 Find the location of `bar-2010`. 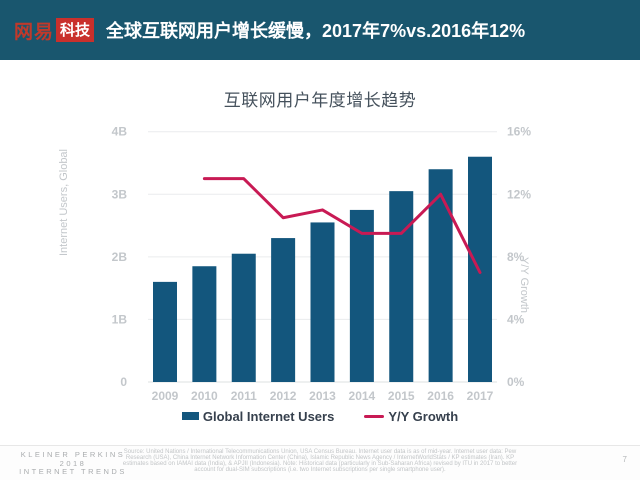

bar-2010 is located at coordinates (204, 324).